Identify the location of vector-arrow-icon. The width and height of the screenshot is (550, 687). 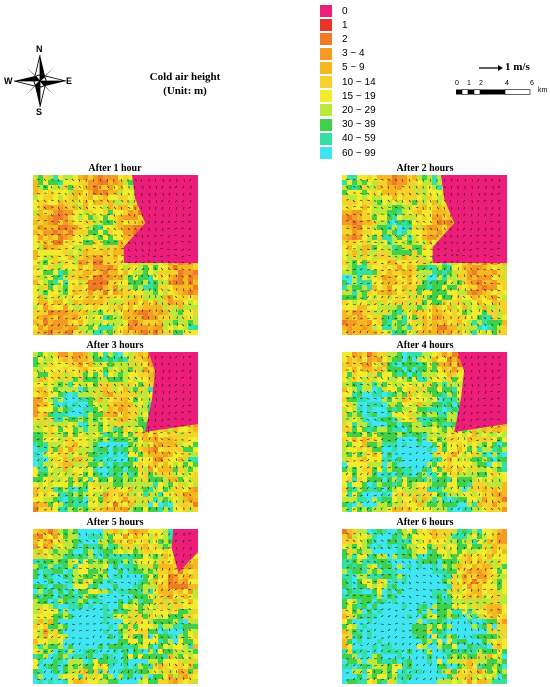
(491, 68).